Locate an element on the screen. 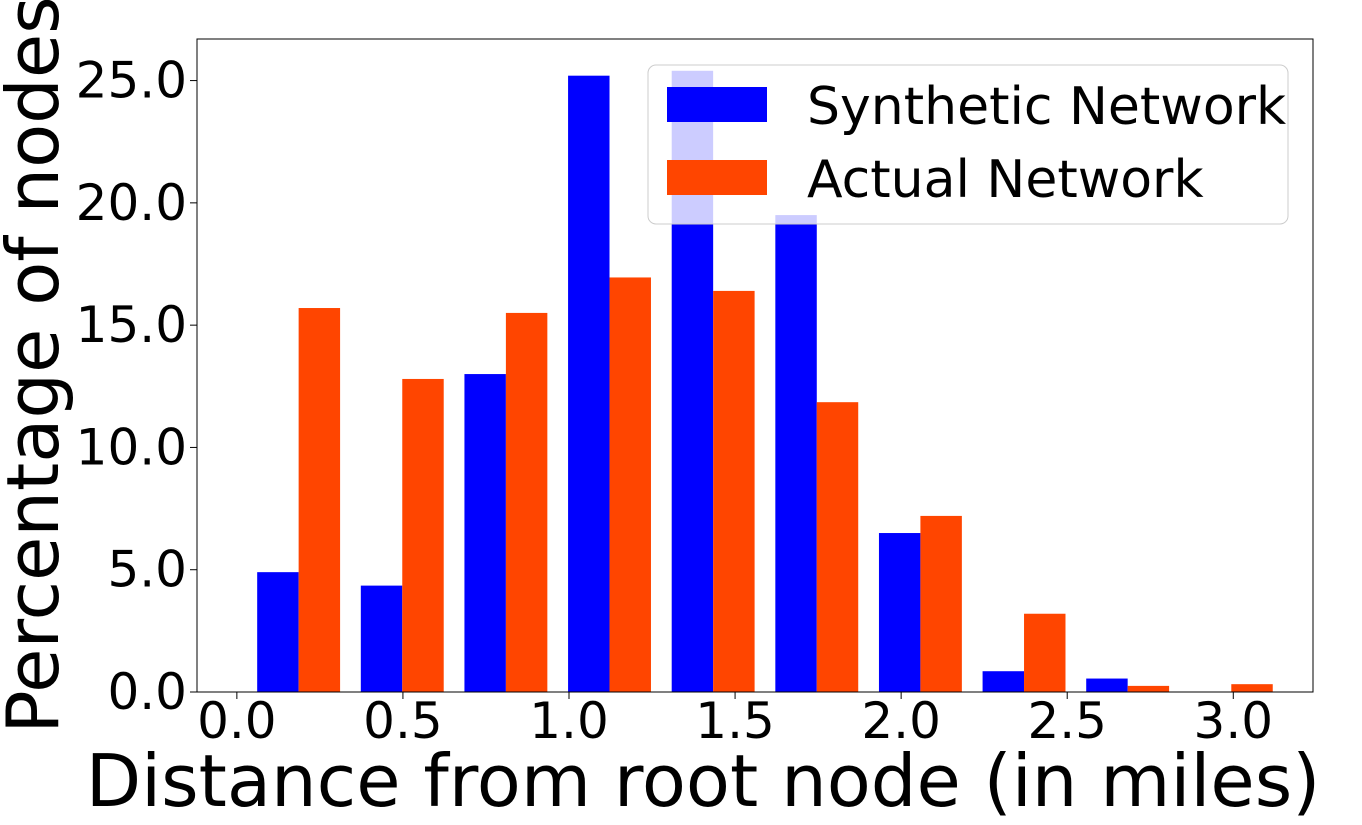  x-tick-label: 0.0 is located at coordinates (237, 721).